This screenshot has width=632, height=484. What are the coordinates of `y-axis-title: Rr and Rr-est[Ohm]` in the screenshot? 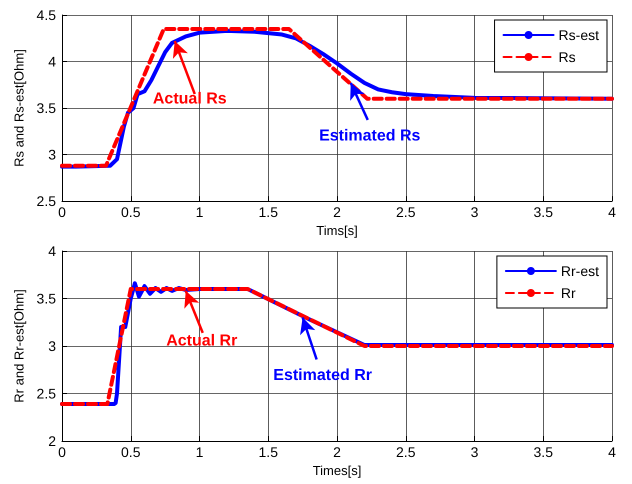 It's located at (19, 346).